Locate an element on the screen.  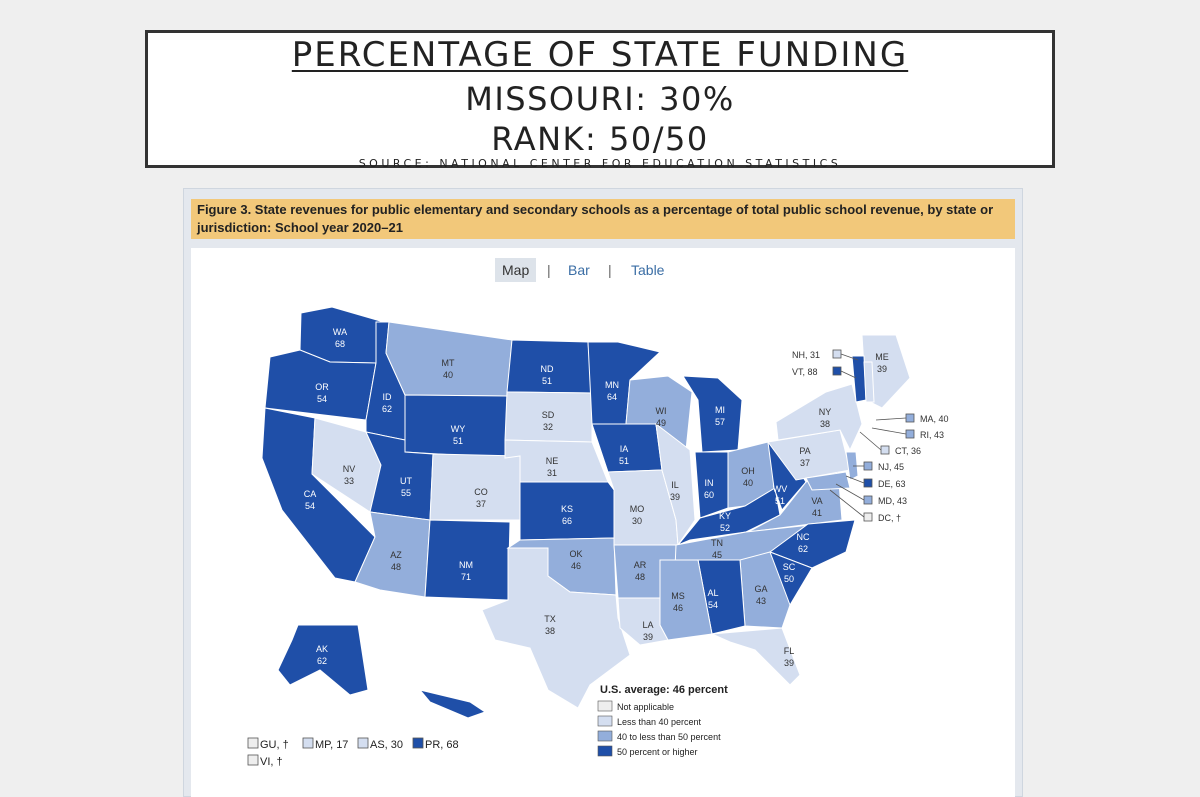
legend-item-label: Less than 40 percent is located at coordinates (659, 722).